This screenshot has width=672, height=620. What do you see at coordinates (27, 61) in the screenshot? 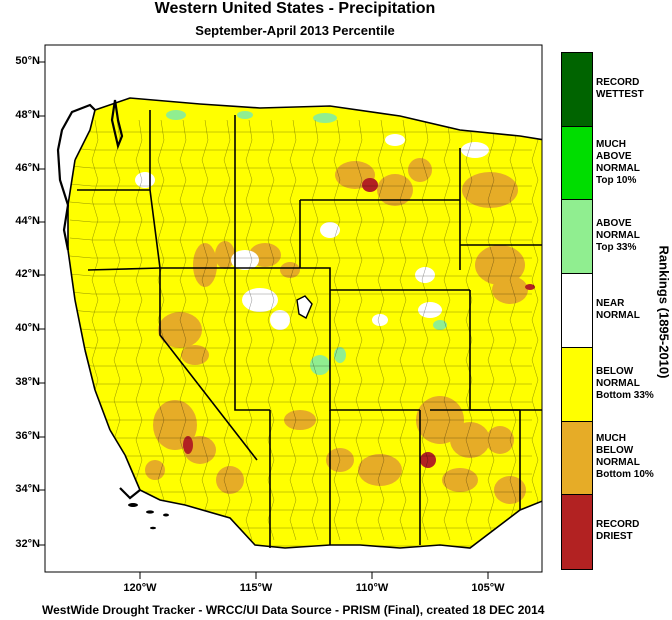
I see `latitude-label: 50°N` at bounding box center [27, 61].